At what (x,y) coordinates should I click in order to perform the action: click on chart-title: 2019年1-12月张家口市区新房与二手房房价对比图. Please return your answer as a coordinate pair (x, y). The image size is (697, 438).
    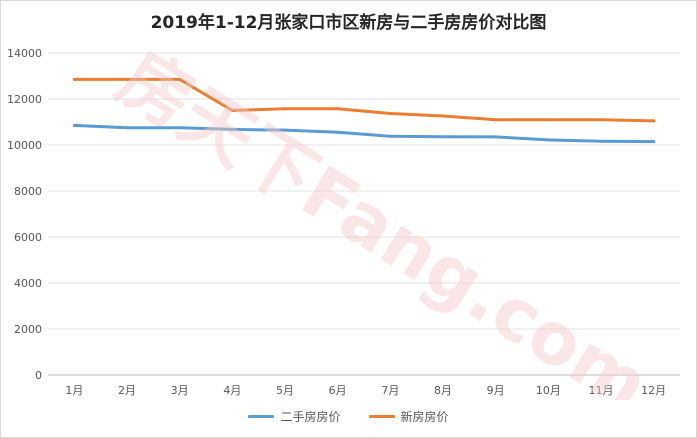
    Looking at the image, I should click on (348, 23).